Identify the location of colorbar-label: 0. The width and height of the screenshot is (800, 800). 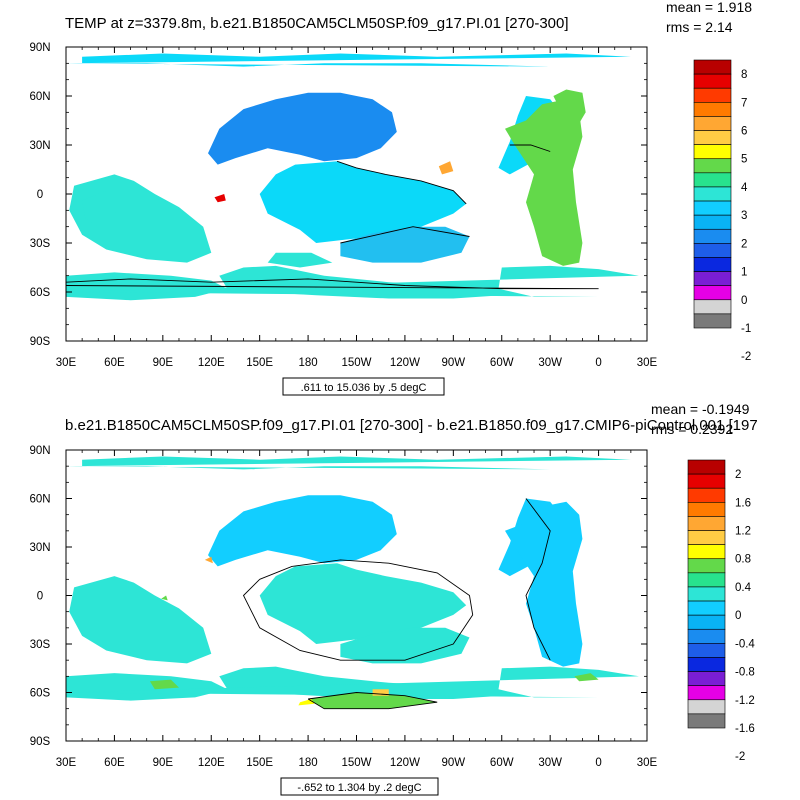
(738, 616).